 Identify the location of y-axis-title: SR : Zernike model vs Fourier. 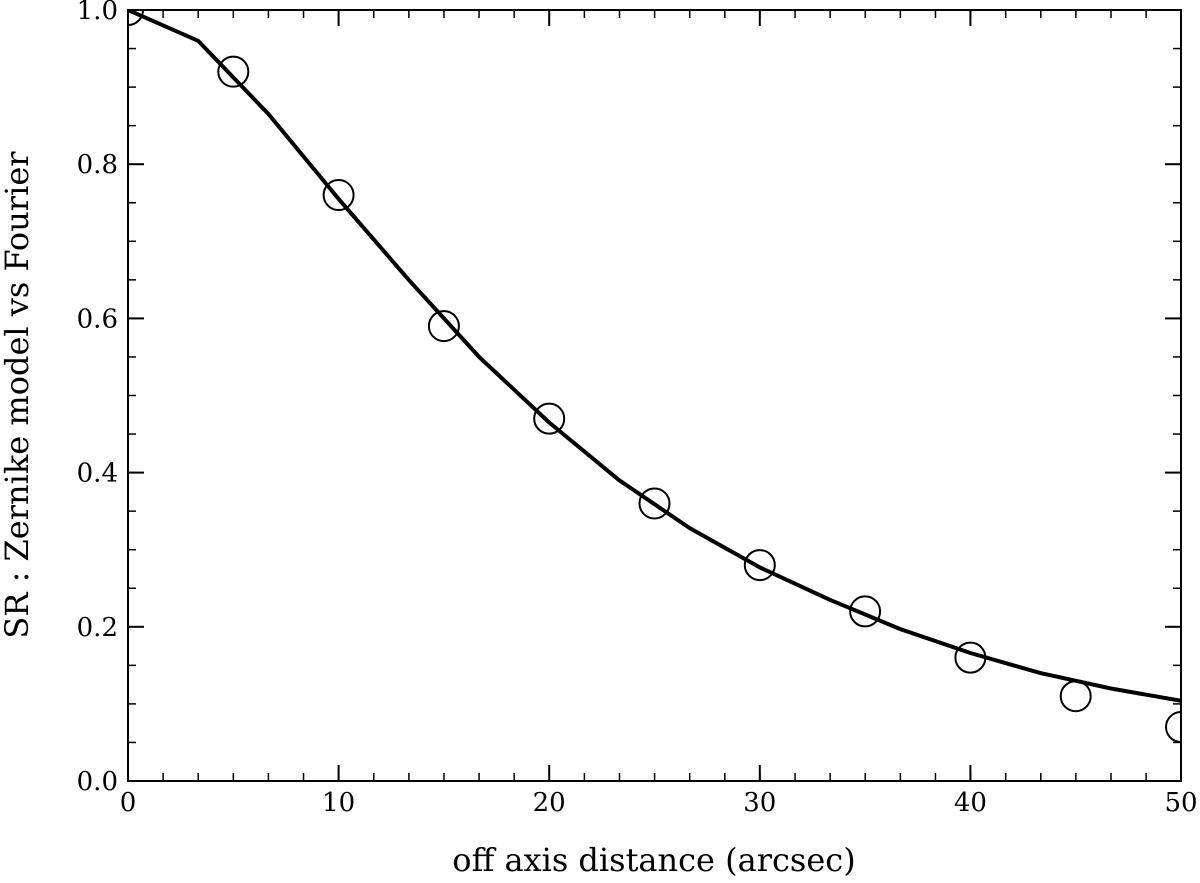
(18, 395).